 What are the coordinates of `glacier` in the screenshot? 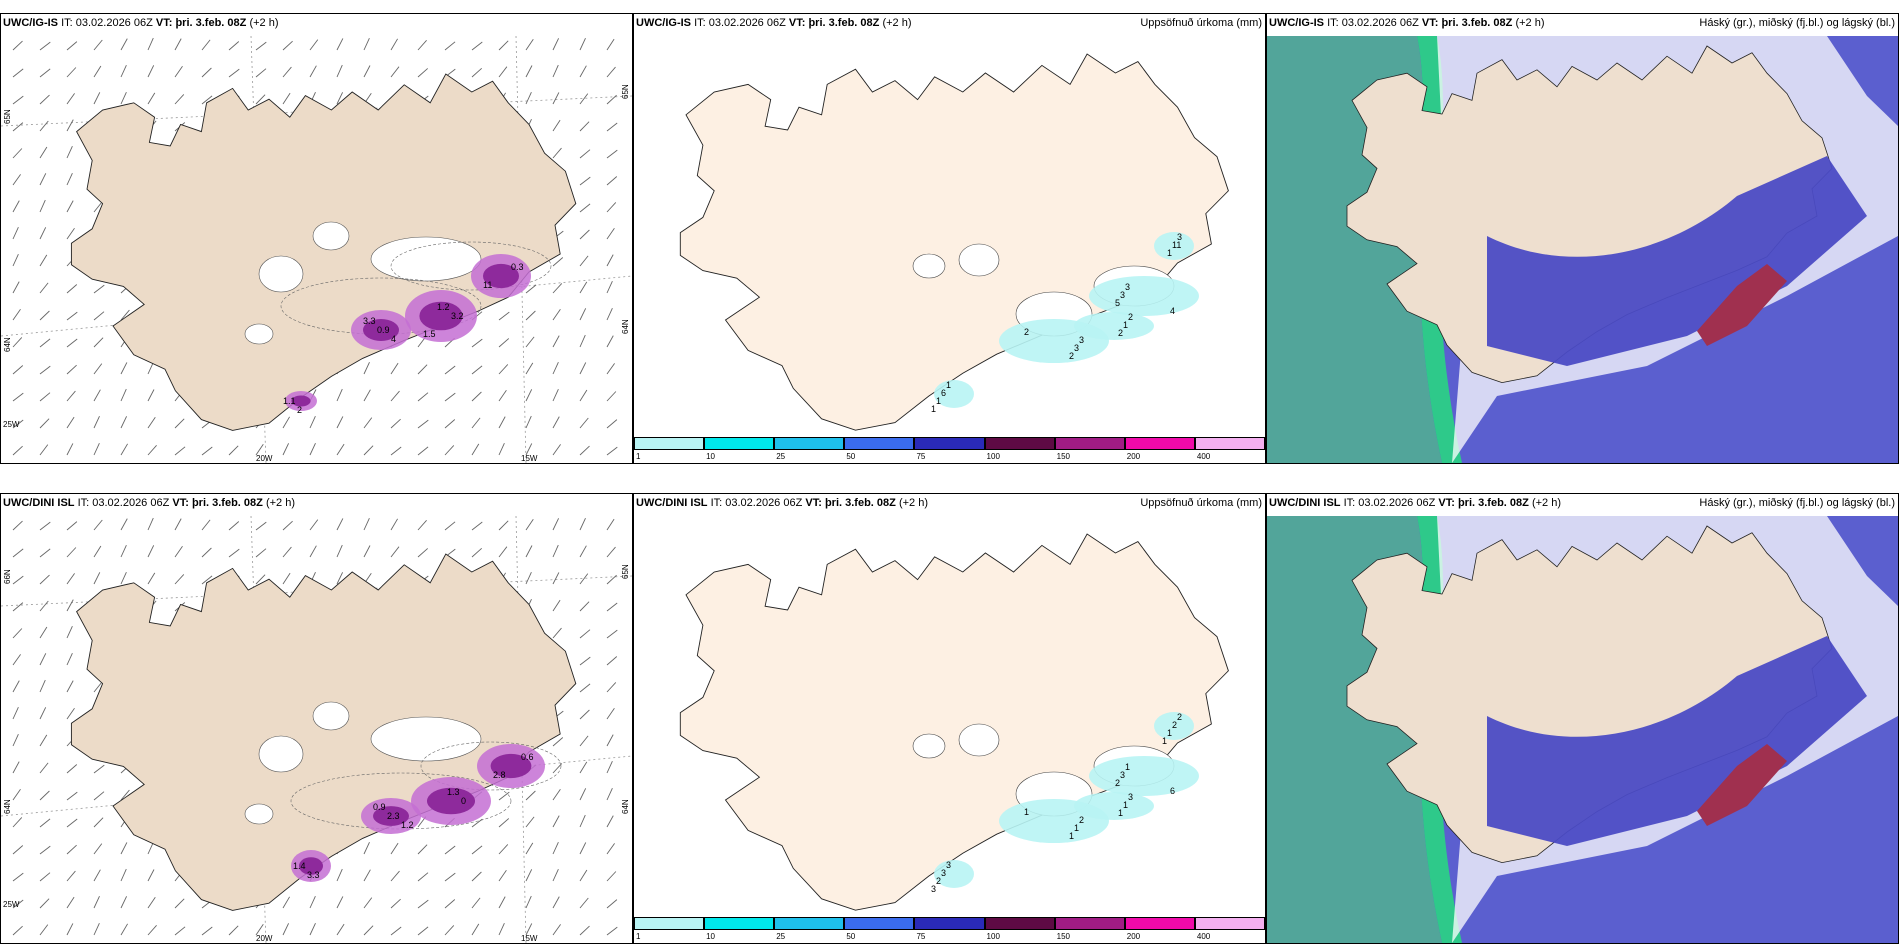 It's located at (259, 334).